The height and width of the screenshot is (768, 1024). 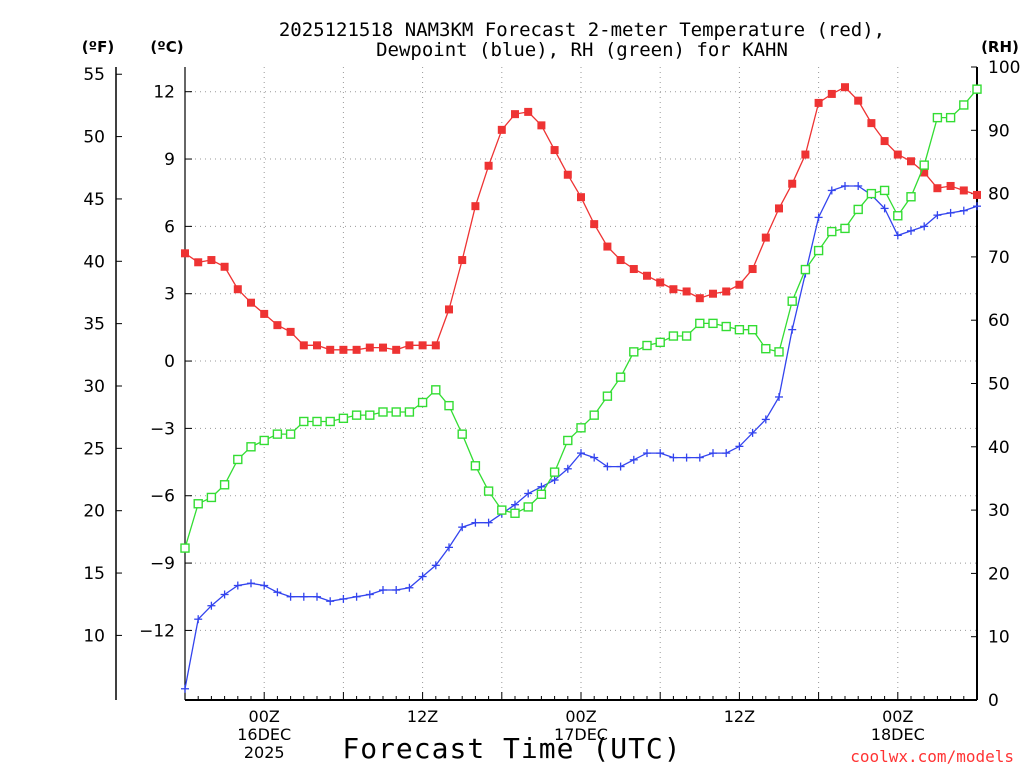 I want to click on celsius-tick-label: −6, so click(x=162, y=497).